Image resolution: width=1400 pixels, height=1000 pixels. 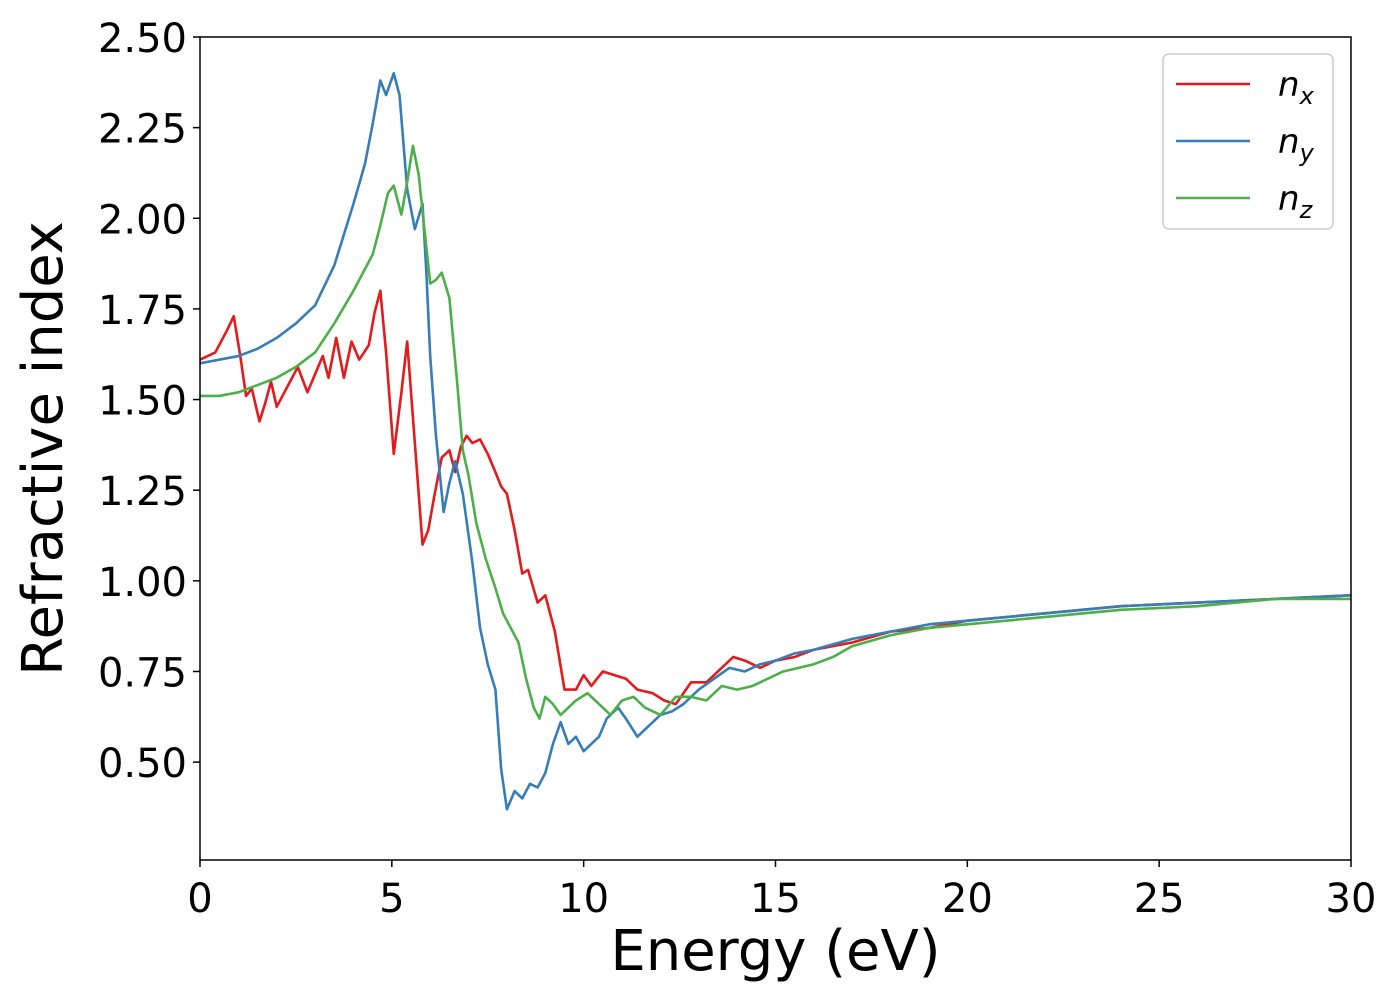 I want to click on x-tick-label: 10, so click(x=583, y=899).